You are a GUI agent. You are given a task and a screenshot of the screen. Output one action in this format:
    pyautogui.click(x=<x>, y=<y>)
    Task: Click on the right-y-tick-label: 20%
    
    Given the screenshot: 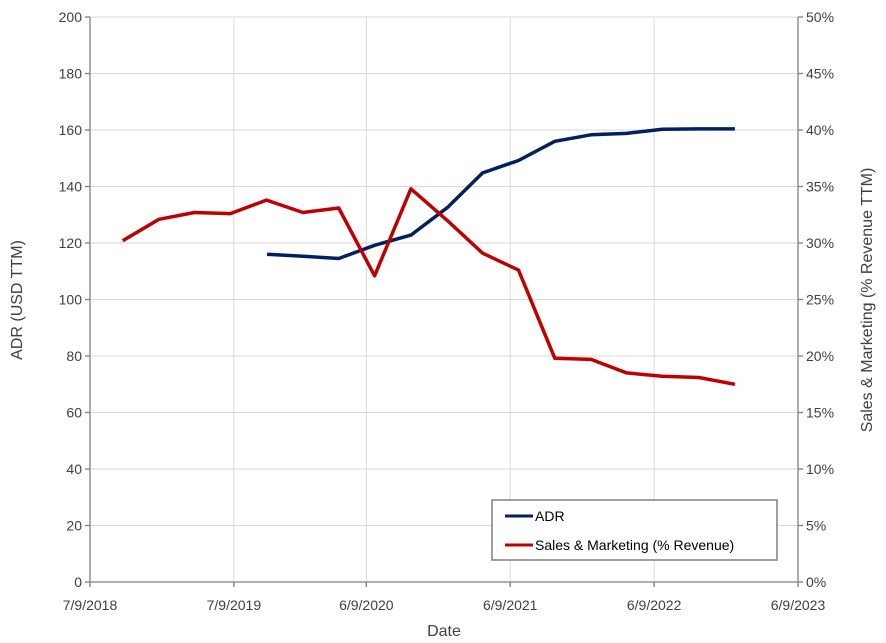 What is the action you would take?
    pyautogui.click(x=820, y=356)
    